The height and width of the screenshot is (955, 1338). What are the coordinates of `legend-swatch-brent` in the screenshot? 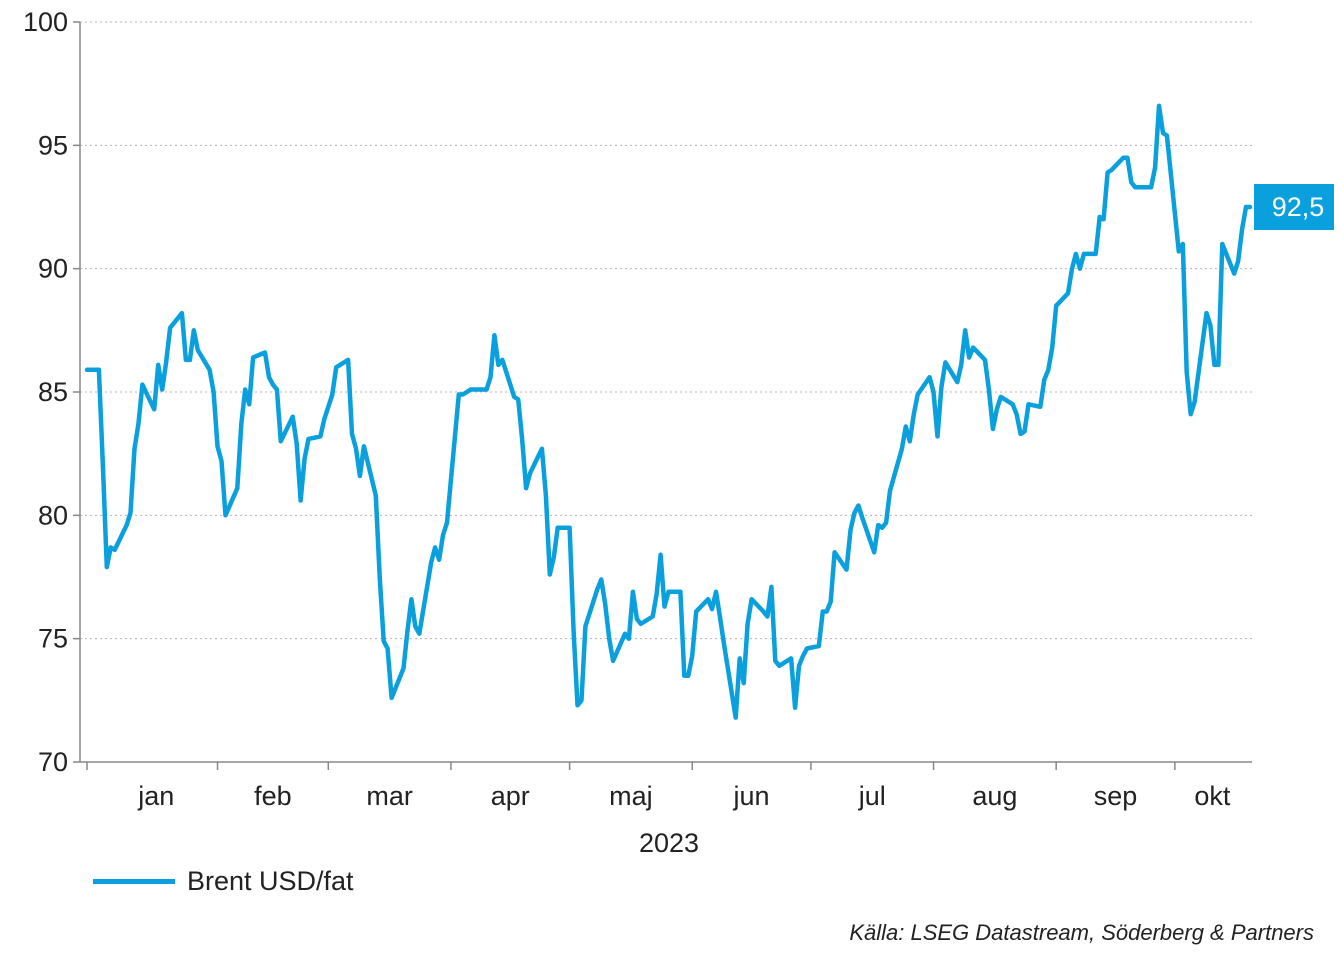 It's located at (134, 881).